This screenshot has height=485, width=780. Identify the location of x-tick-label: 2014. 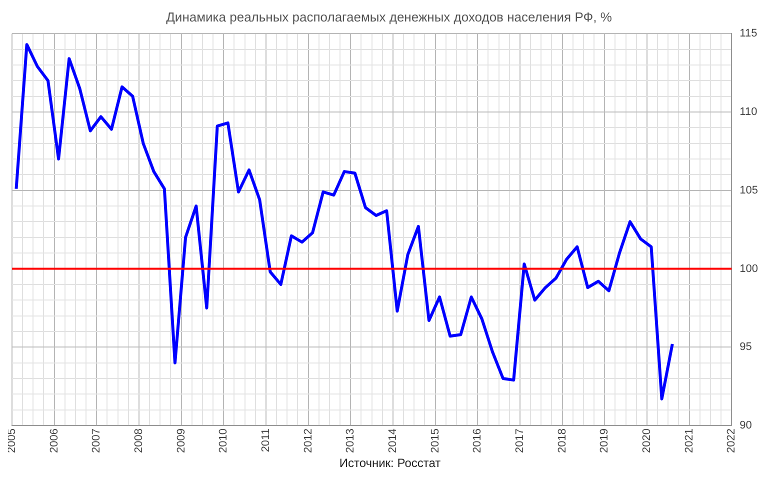
(393, 441).